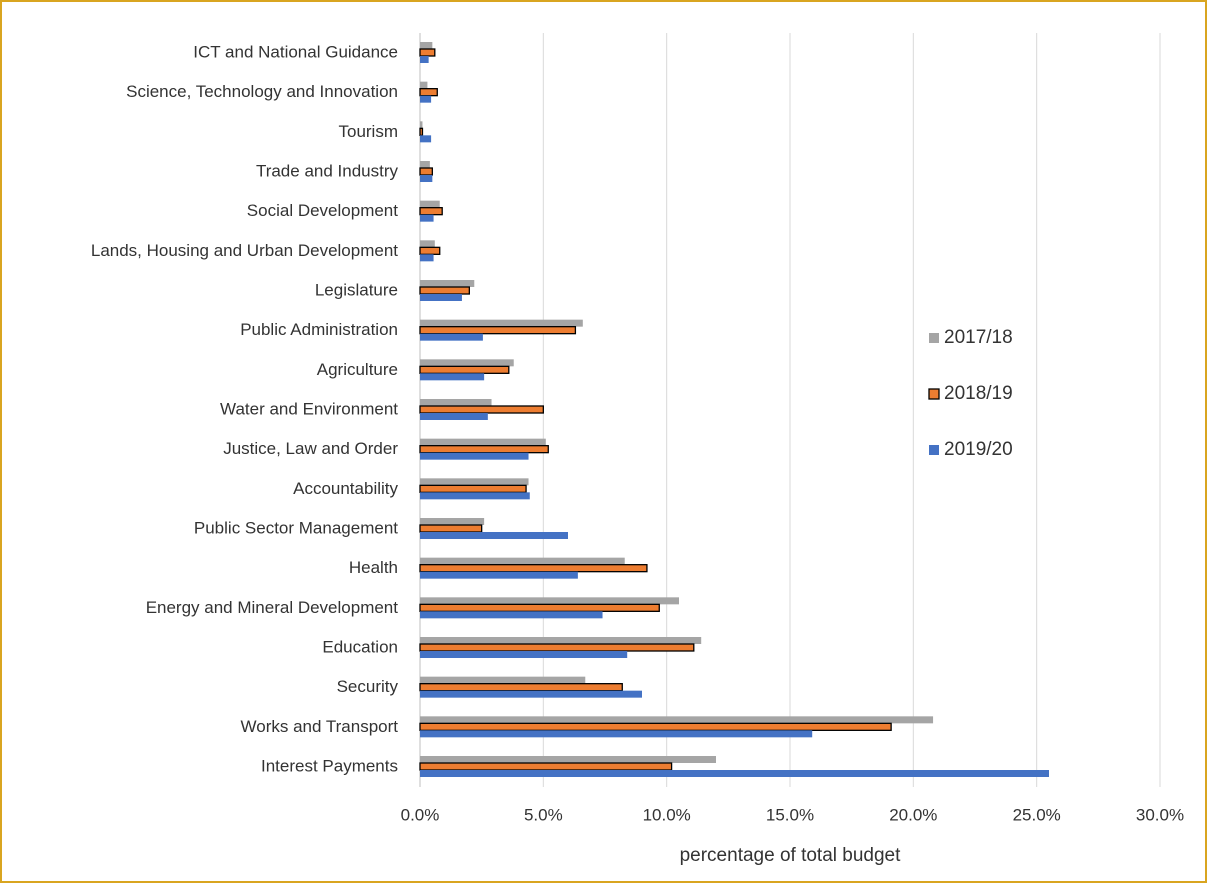 This screenshot has width=1207, height=883. Describe the element at coordinates (296, 527) in the screenshot. I see `y-tick-label: Public Sector Management` at that location.